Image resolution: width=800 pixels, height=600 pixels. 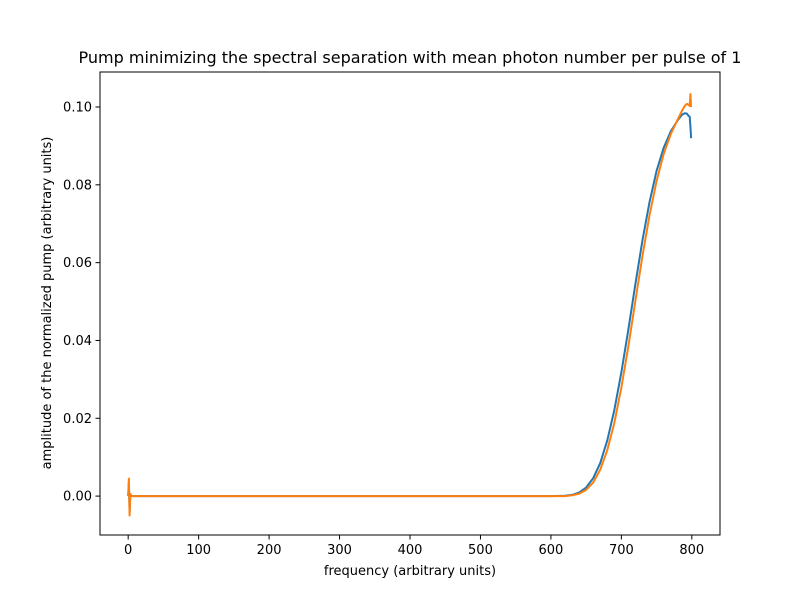 I want to click on x-tick-label: 600, so click(x=550, y=550).